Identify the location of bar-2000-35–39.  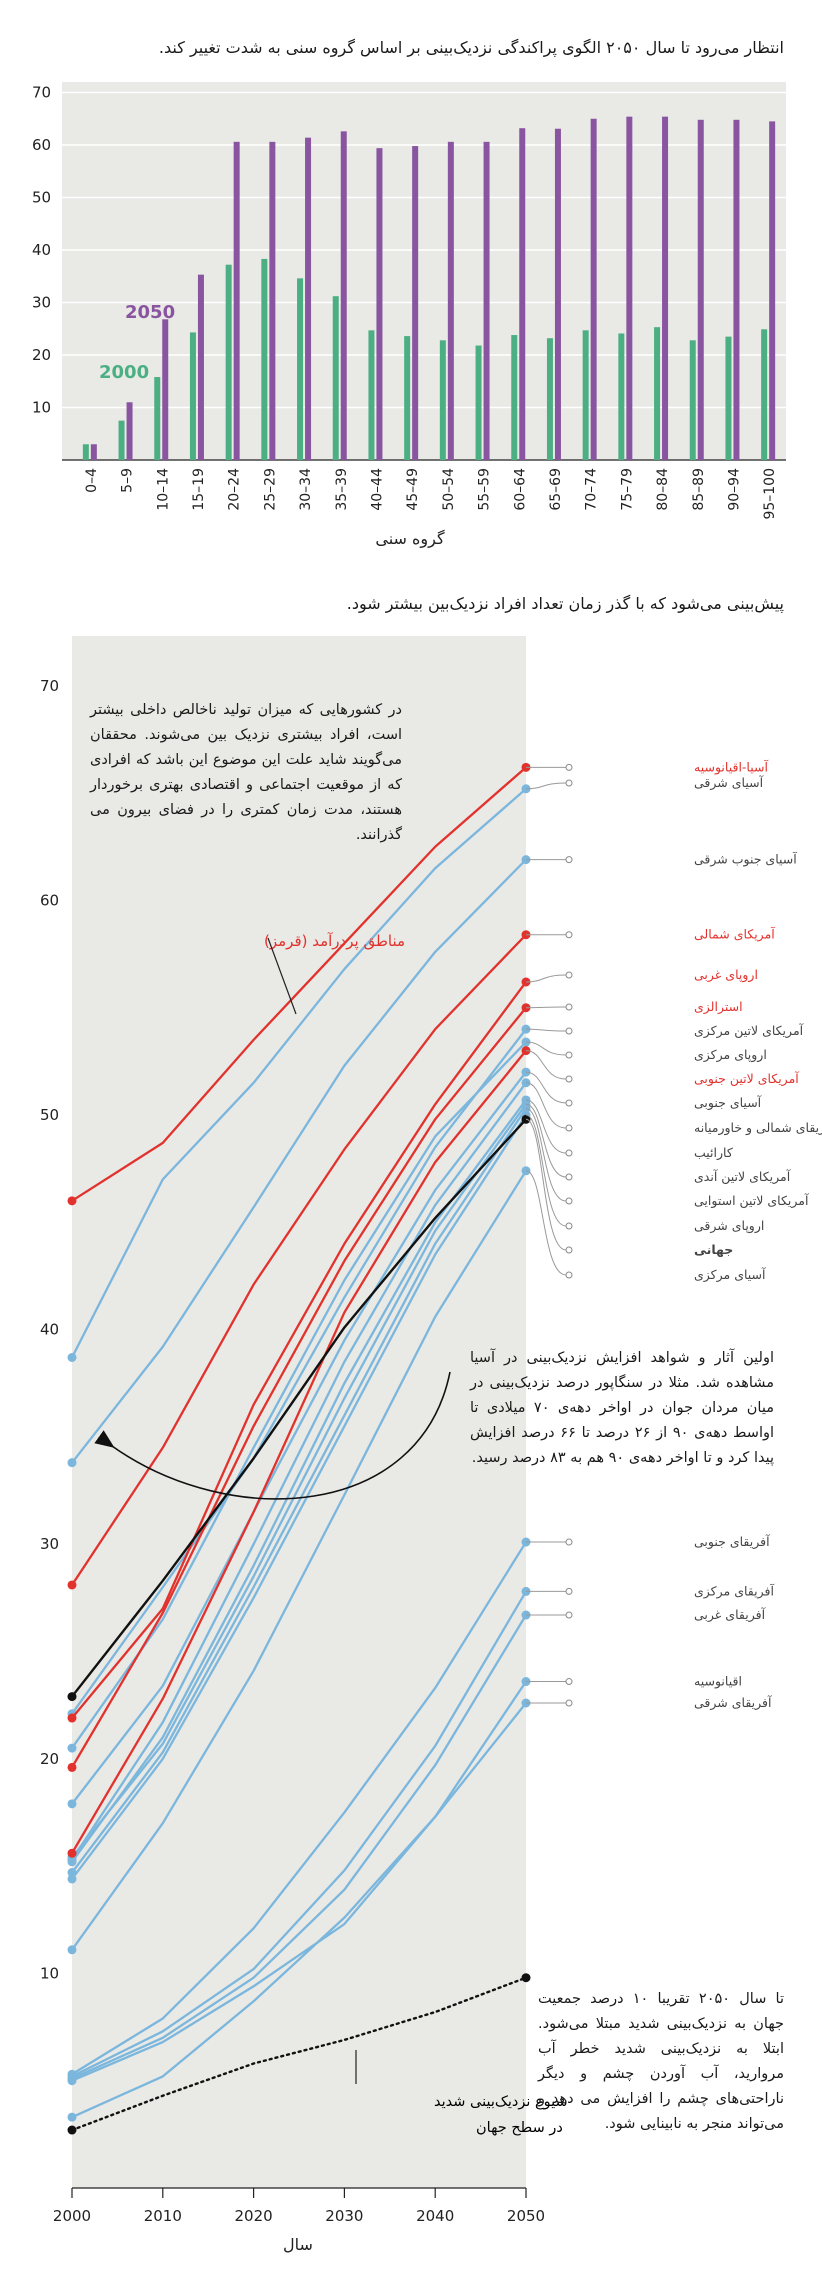
(335, 378).